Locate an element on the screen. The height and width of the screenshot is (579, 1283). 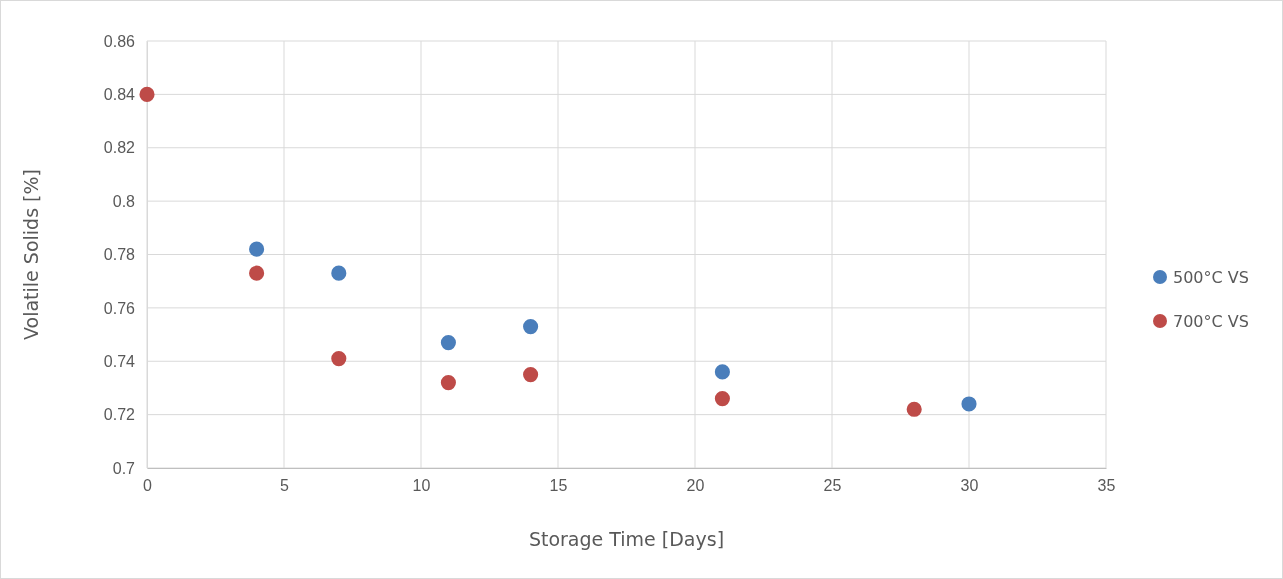
x-tick-label: 0 is located at coordinates (148, 486).